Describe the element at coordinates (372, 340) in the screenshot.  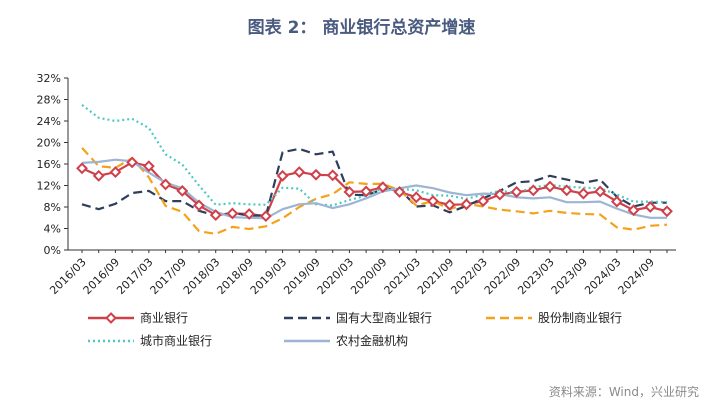
I see `legend-label-4: 农村金融机构` at that location.